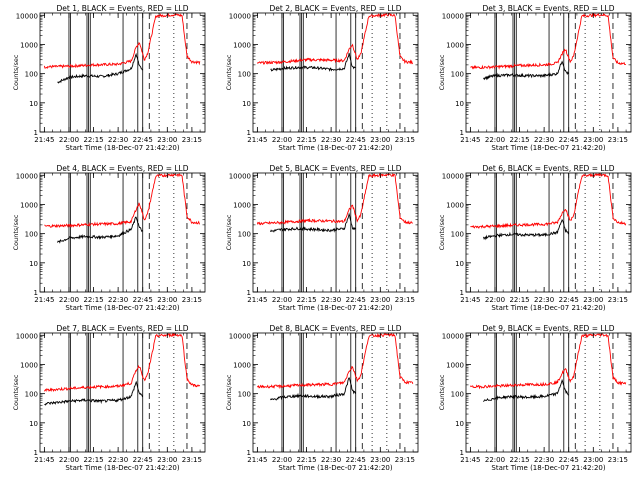 Image resolution: width=640 pixels, height=480 pixels. I want to click on panel-title: Det 9, BLACK = Events, RED = LLD, so click(548, 328).